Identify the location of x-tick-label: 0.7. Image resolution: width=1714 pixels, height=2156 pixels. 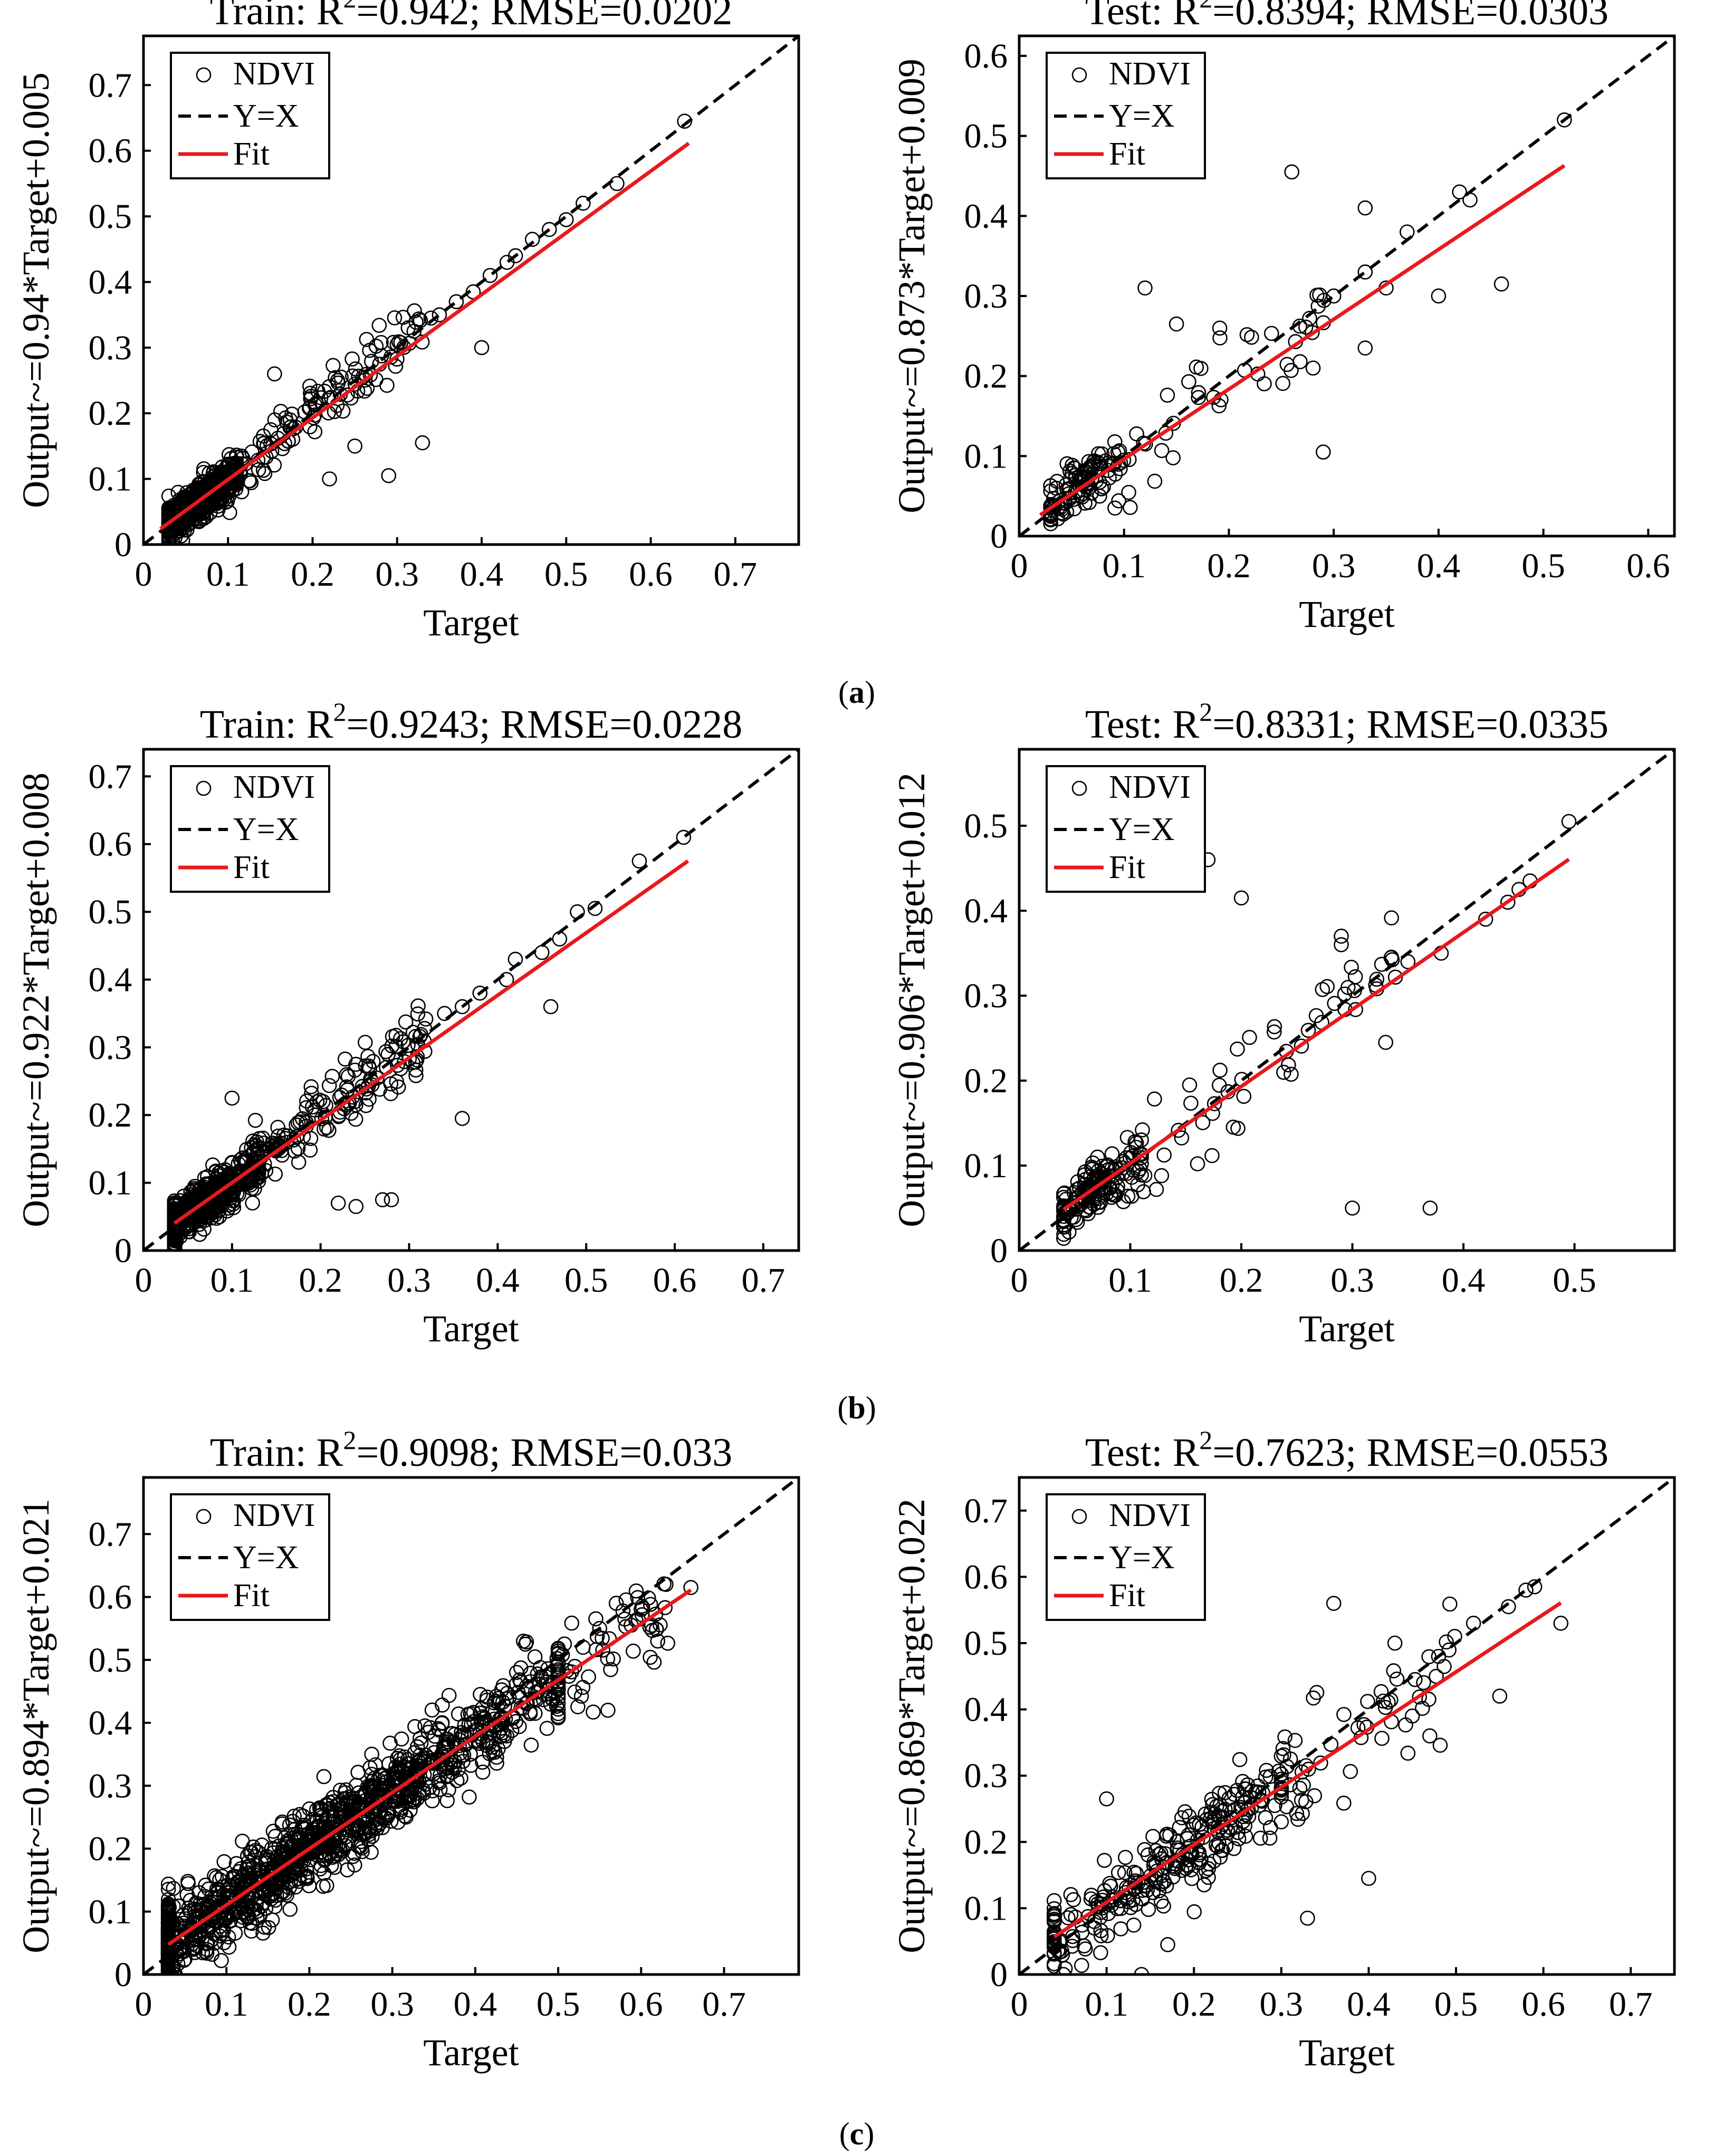
(764, 1280).